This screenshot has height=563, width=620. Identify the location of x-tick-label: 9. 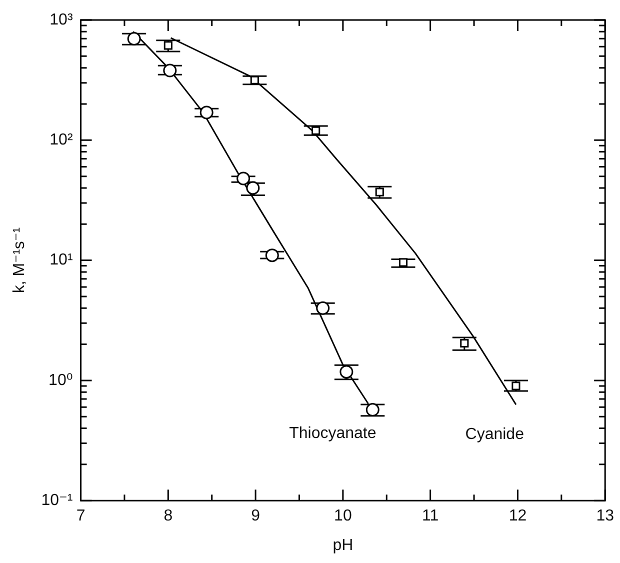
(255, 516).